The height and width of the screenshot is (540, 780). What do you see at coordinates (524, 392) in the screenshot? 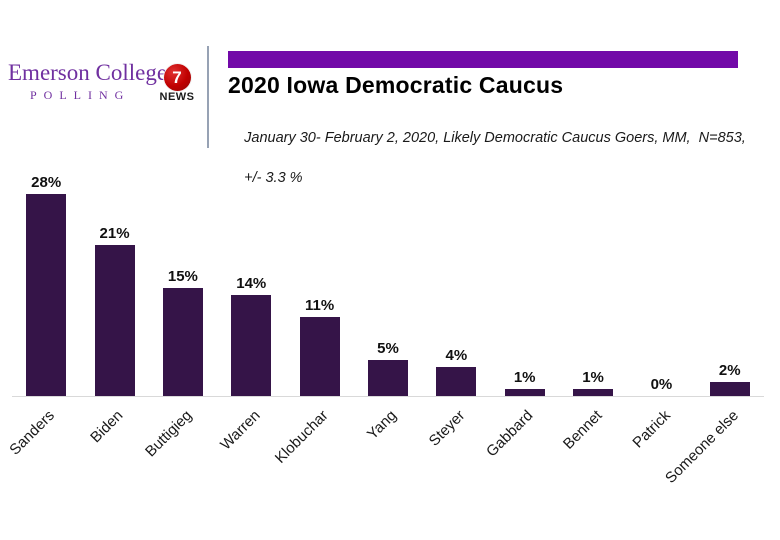
I see `bar-gabbard` at bounding box center [524, 392].